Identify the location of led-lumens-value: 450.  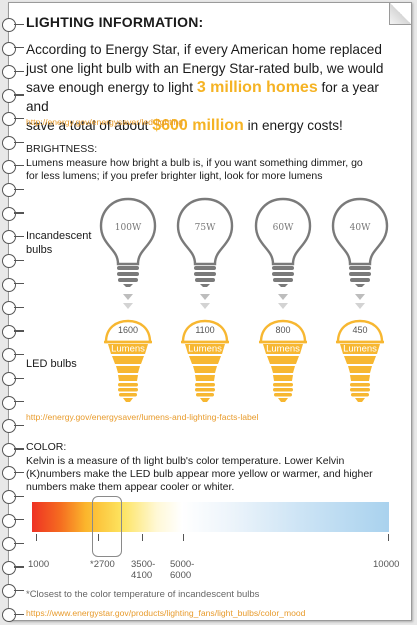
(359, 330).